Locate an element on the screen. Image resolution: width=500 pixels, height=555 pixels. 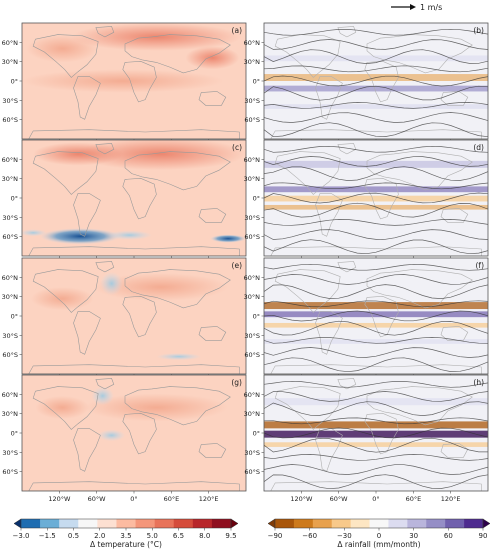
colorbar-label: Δ rainfall (mm/month) is located at coordinates (378, 544).